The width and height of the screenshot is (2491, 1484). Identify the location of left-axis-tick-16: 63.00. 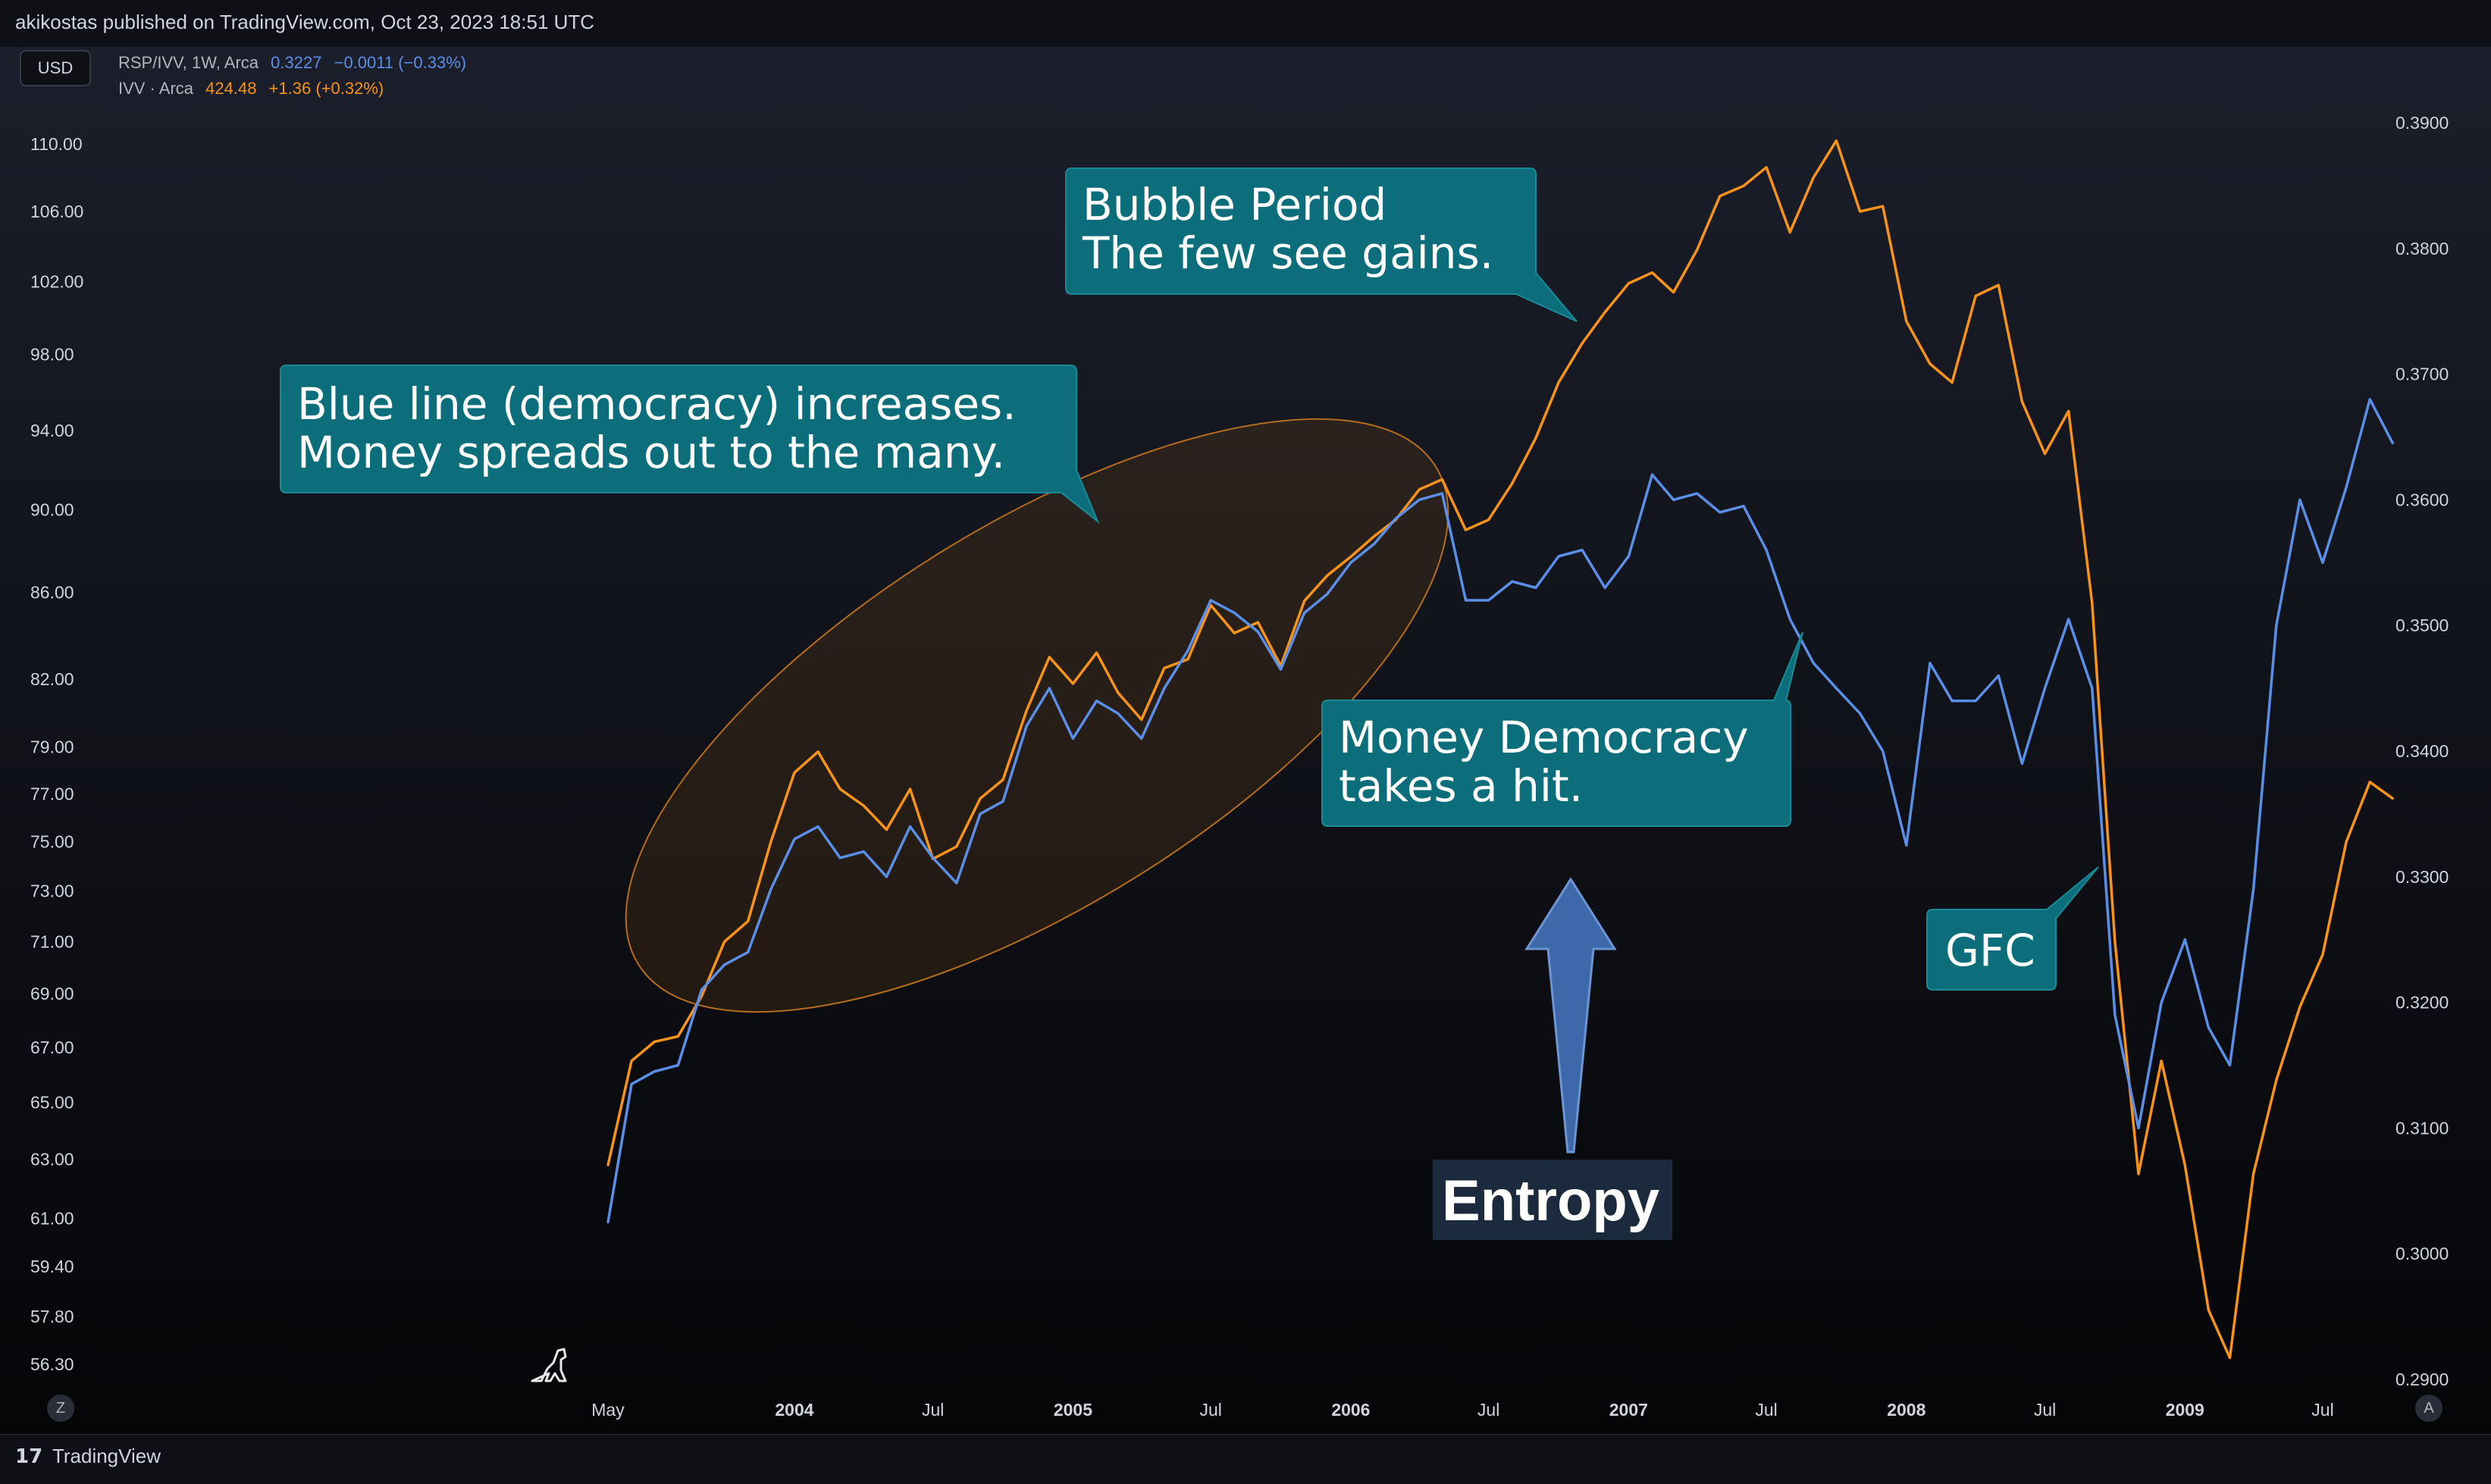
(52, 1159).